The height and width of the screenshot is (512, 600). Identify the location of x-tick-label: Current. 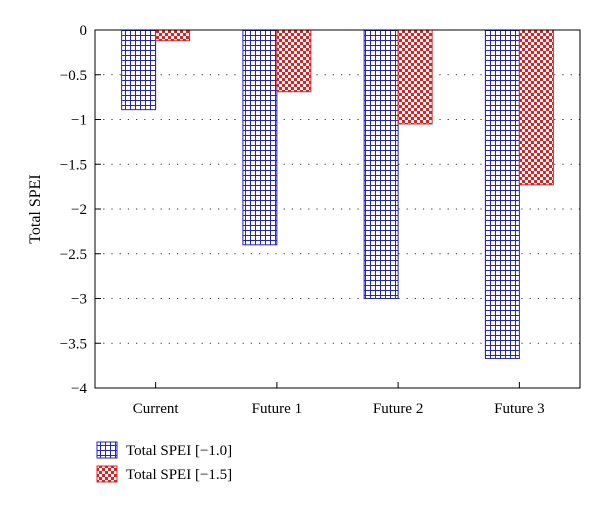
(156, 409).